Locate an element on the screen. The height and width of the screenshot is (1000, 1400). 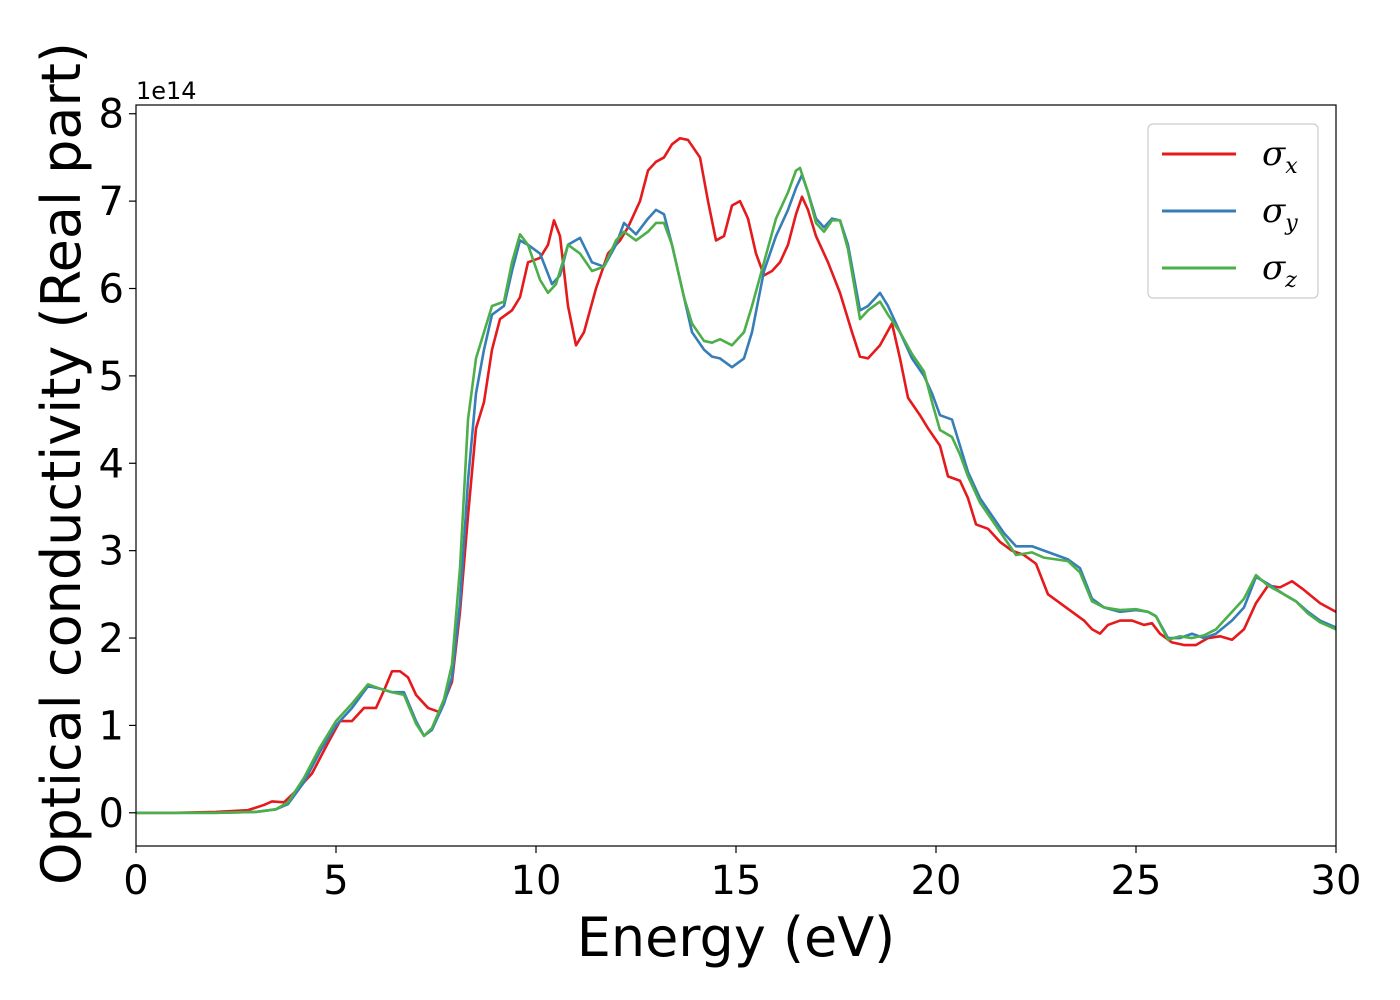
x-tick-label: 10 is located at coordinates (536, 881).